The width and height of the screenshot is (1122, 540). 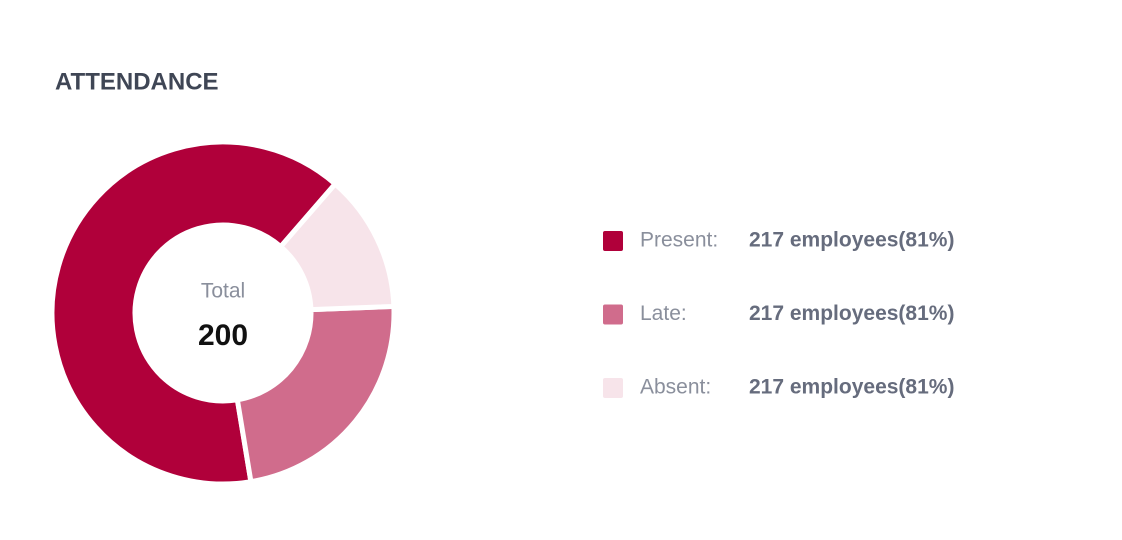 I want to click on center-value: 200, so click(x=223, y=335).